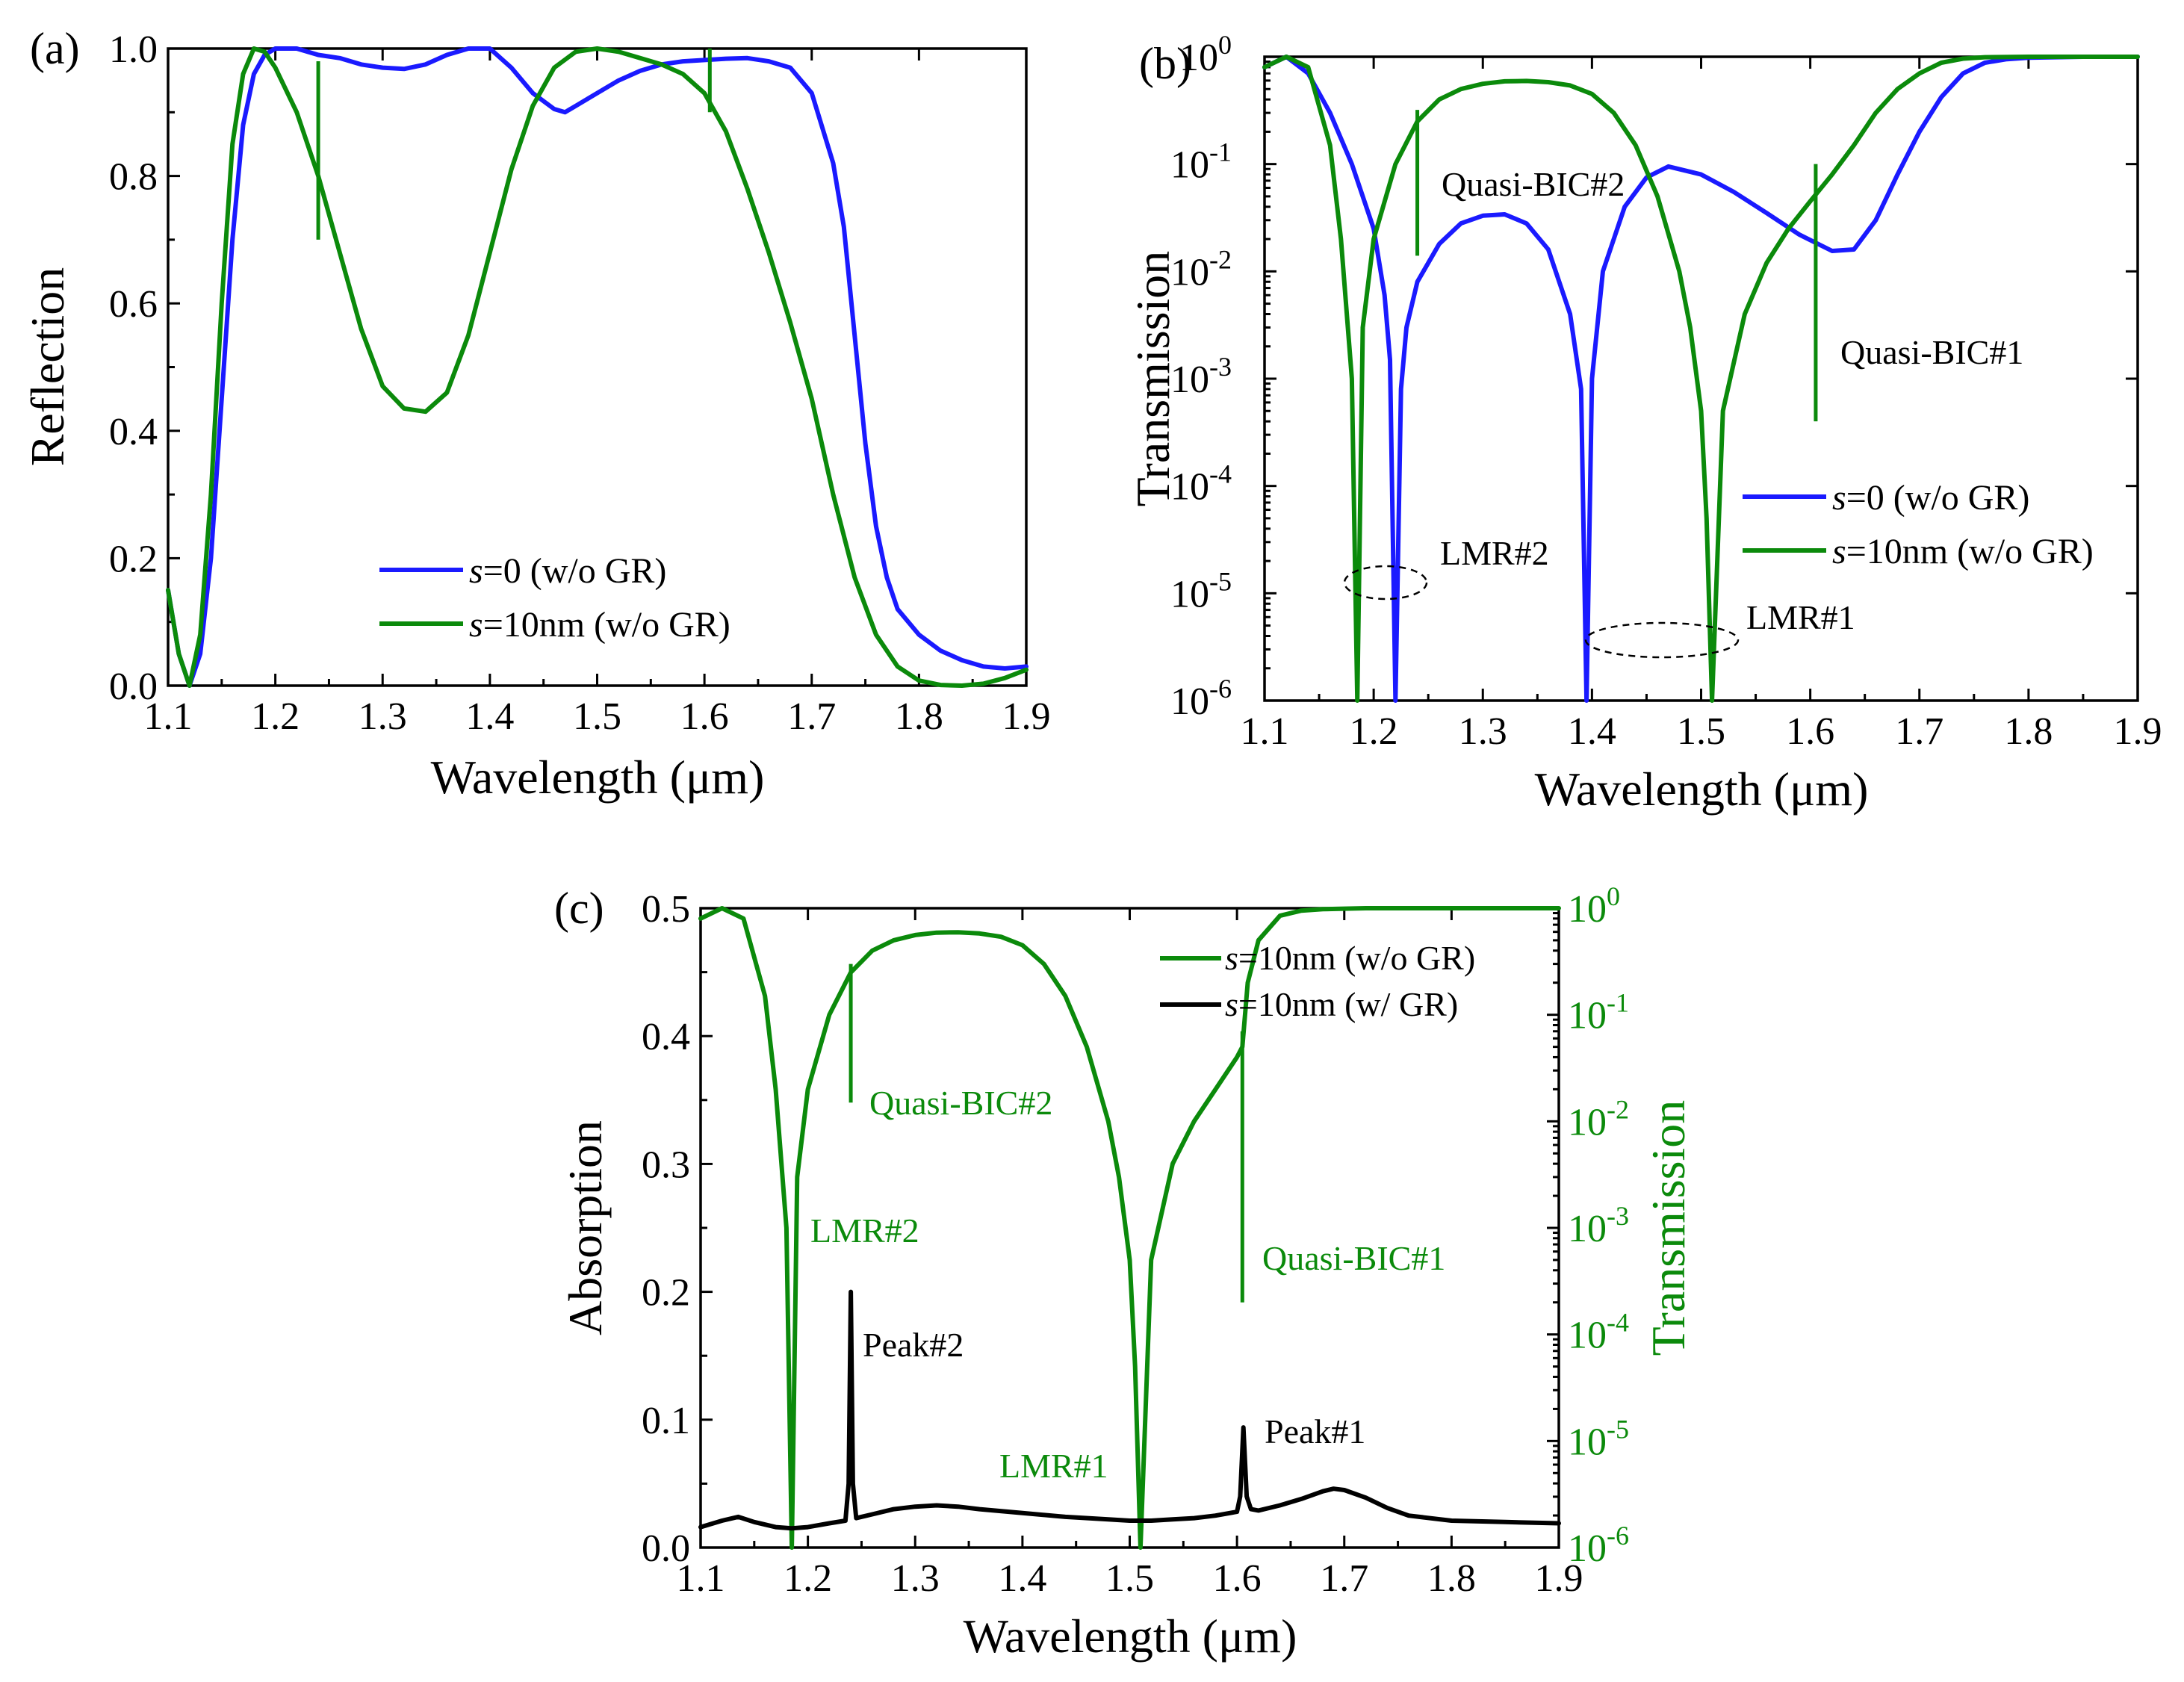 Image resolution: width=2184 pixels, height=1682 pixels. I want to click on panel-c-legend: s=10nm (w/o GR) s=10nm (w/ GR), so click(1317, 981).